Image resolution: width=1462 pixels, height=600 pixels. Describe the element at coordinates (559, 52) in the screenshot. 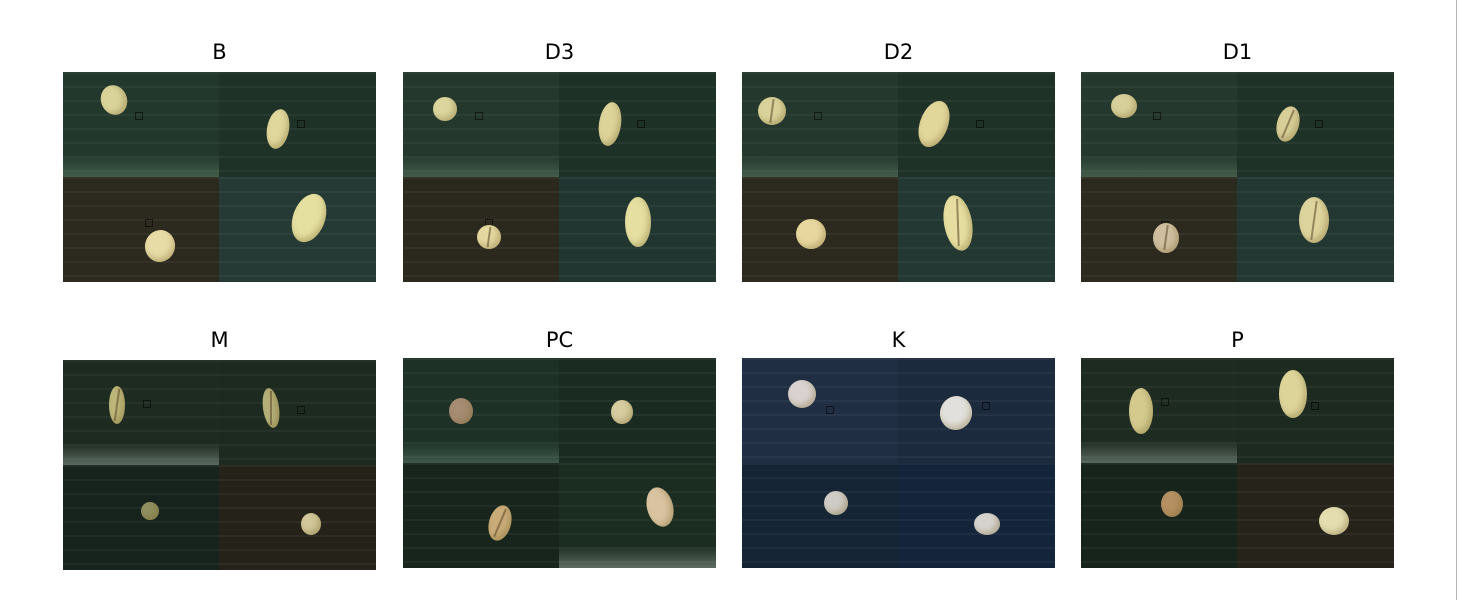

I see `panel-title: D3` at that location.